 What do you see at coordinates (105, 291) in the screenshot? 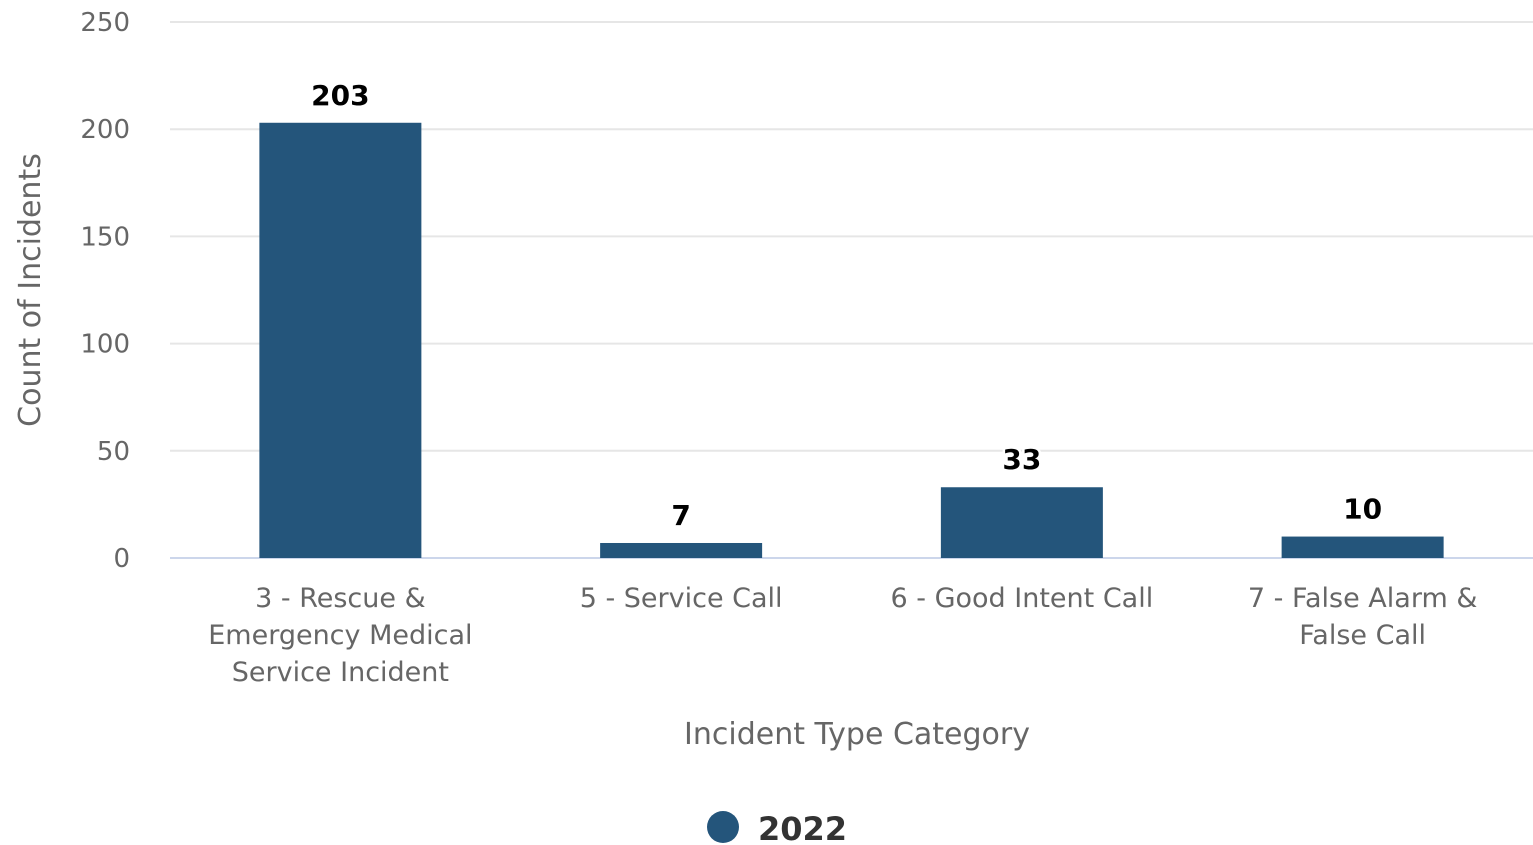
I see `y-axis-ticks: 0 50 100 150 200 250` at bounding box center [105, 291].